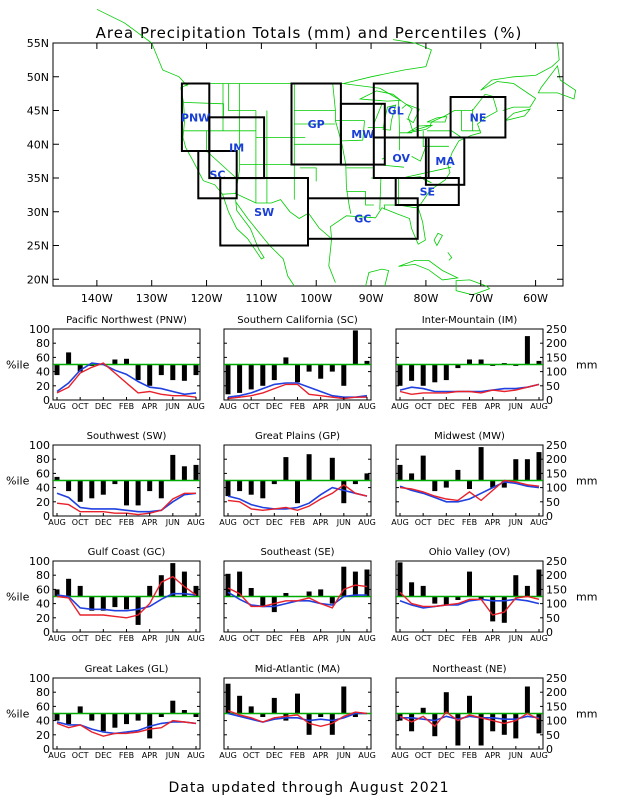 Image resolution: width=618 pixels, height=804 pixels. Describe the element at coordinates (316, 124) in the screenshot. I see `region-label-gp: GP` at that location.